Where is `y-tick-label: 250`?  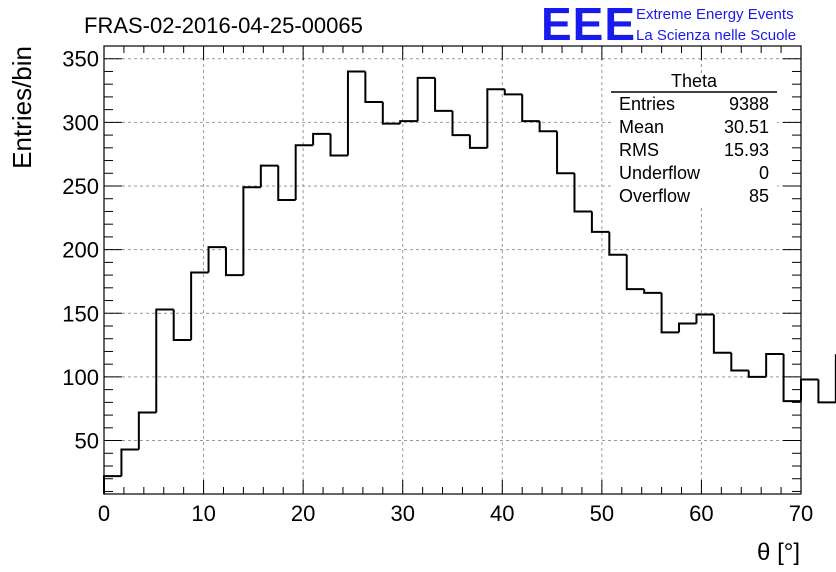 y-tick-label: 250 is located at coordinates (80, 186).